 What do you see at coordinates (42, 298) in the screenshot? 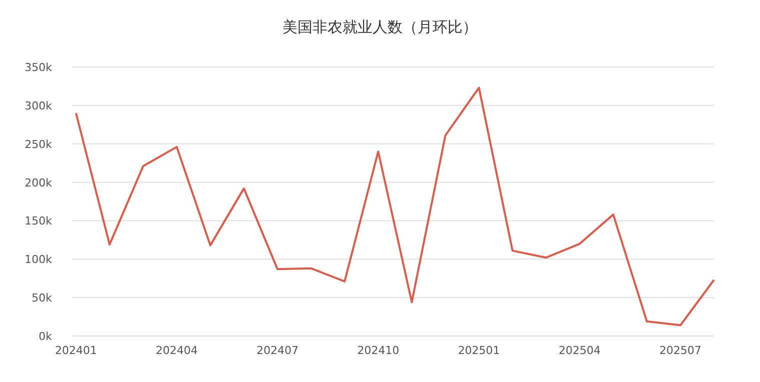
I see `y-tick-label: 50k` at bounding box center [42, 298].